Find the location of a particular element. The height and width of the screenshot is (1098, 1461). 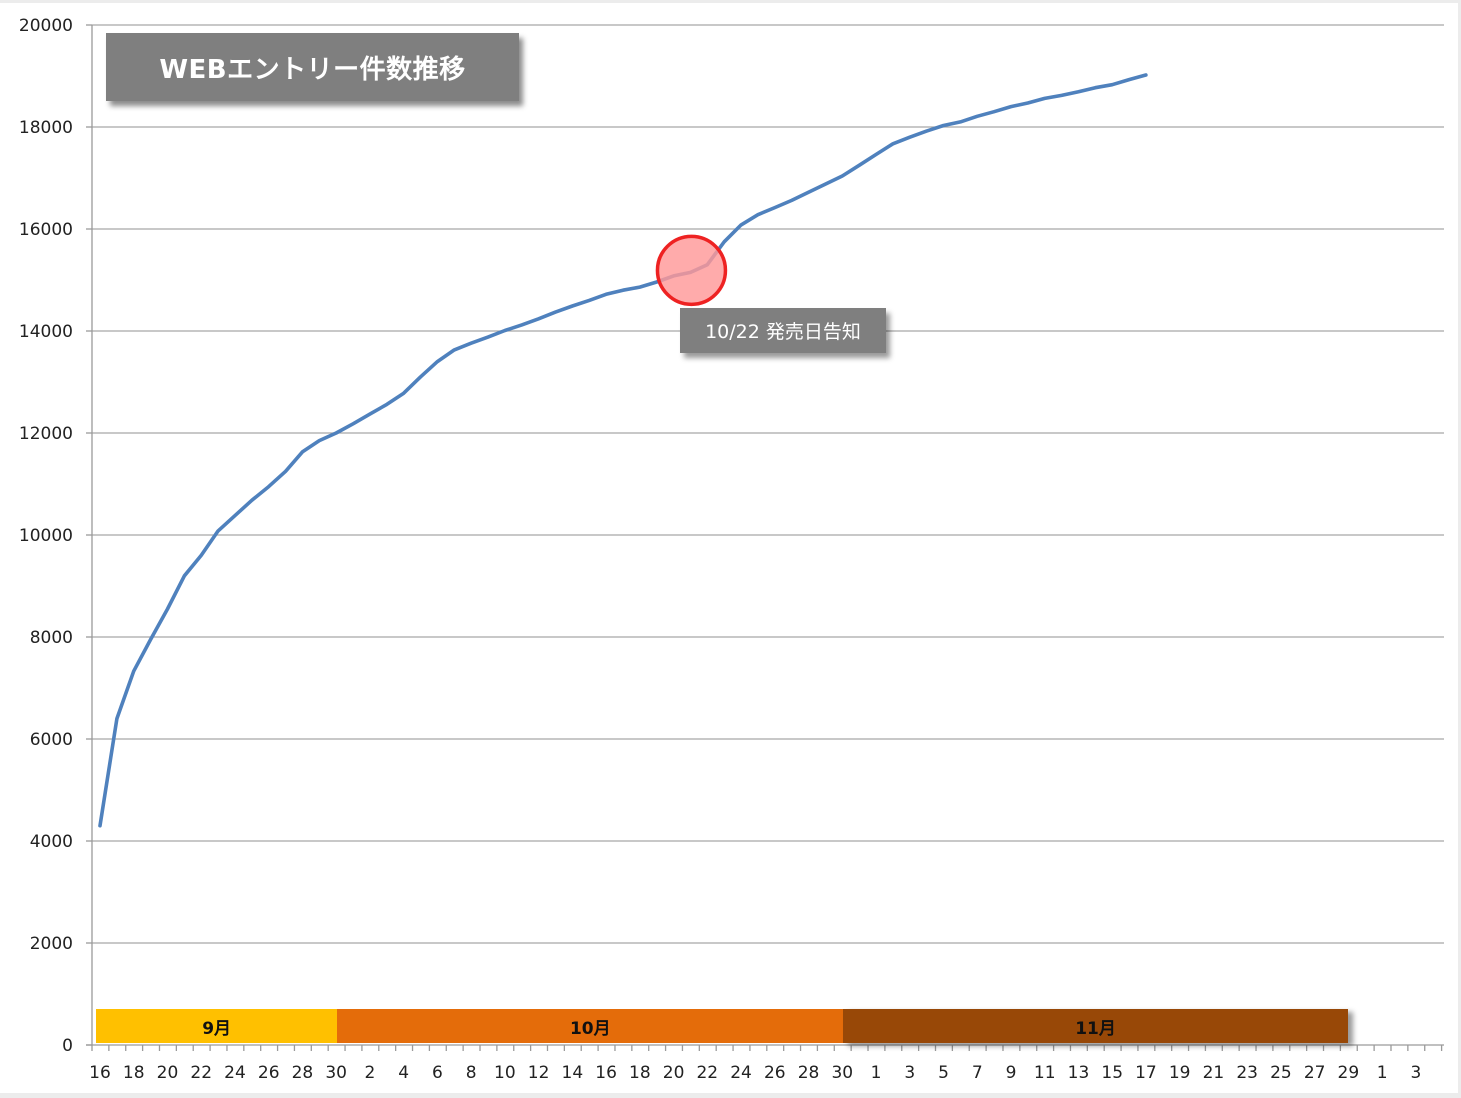

annotation-marker is located at coordinates (691, 270).